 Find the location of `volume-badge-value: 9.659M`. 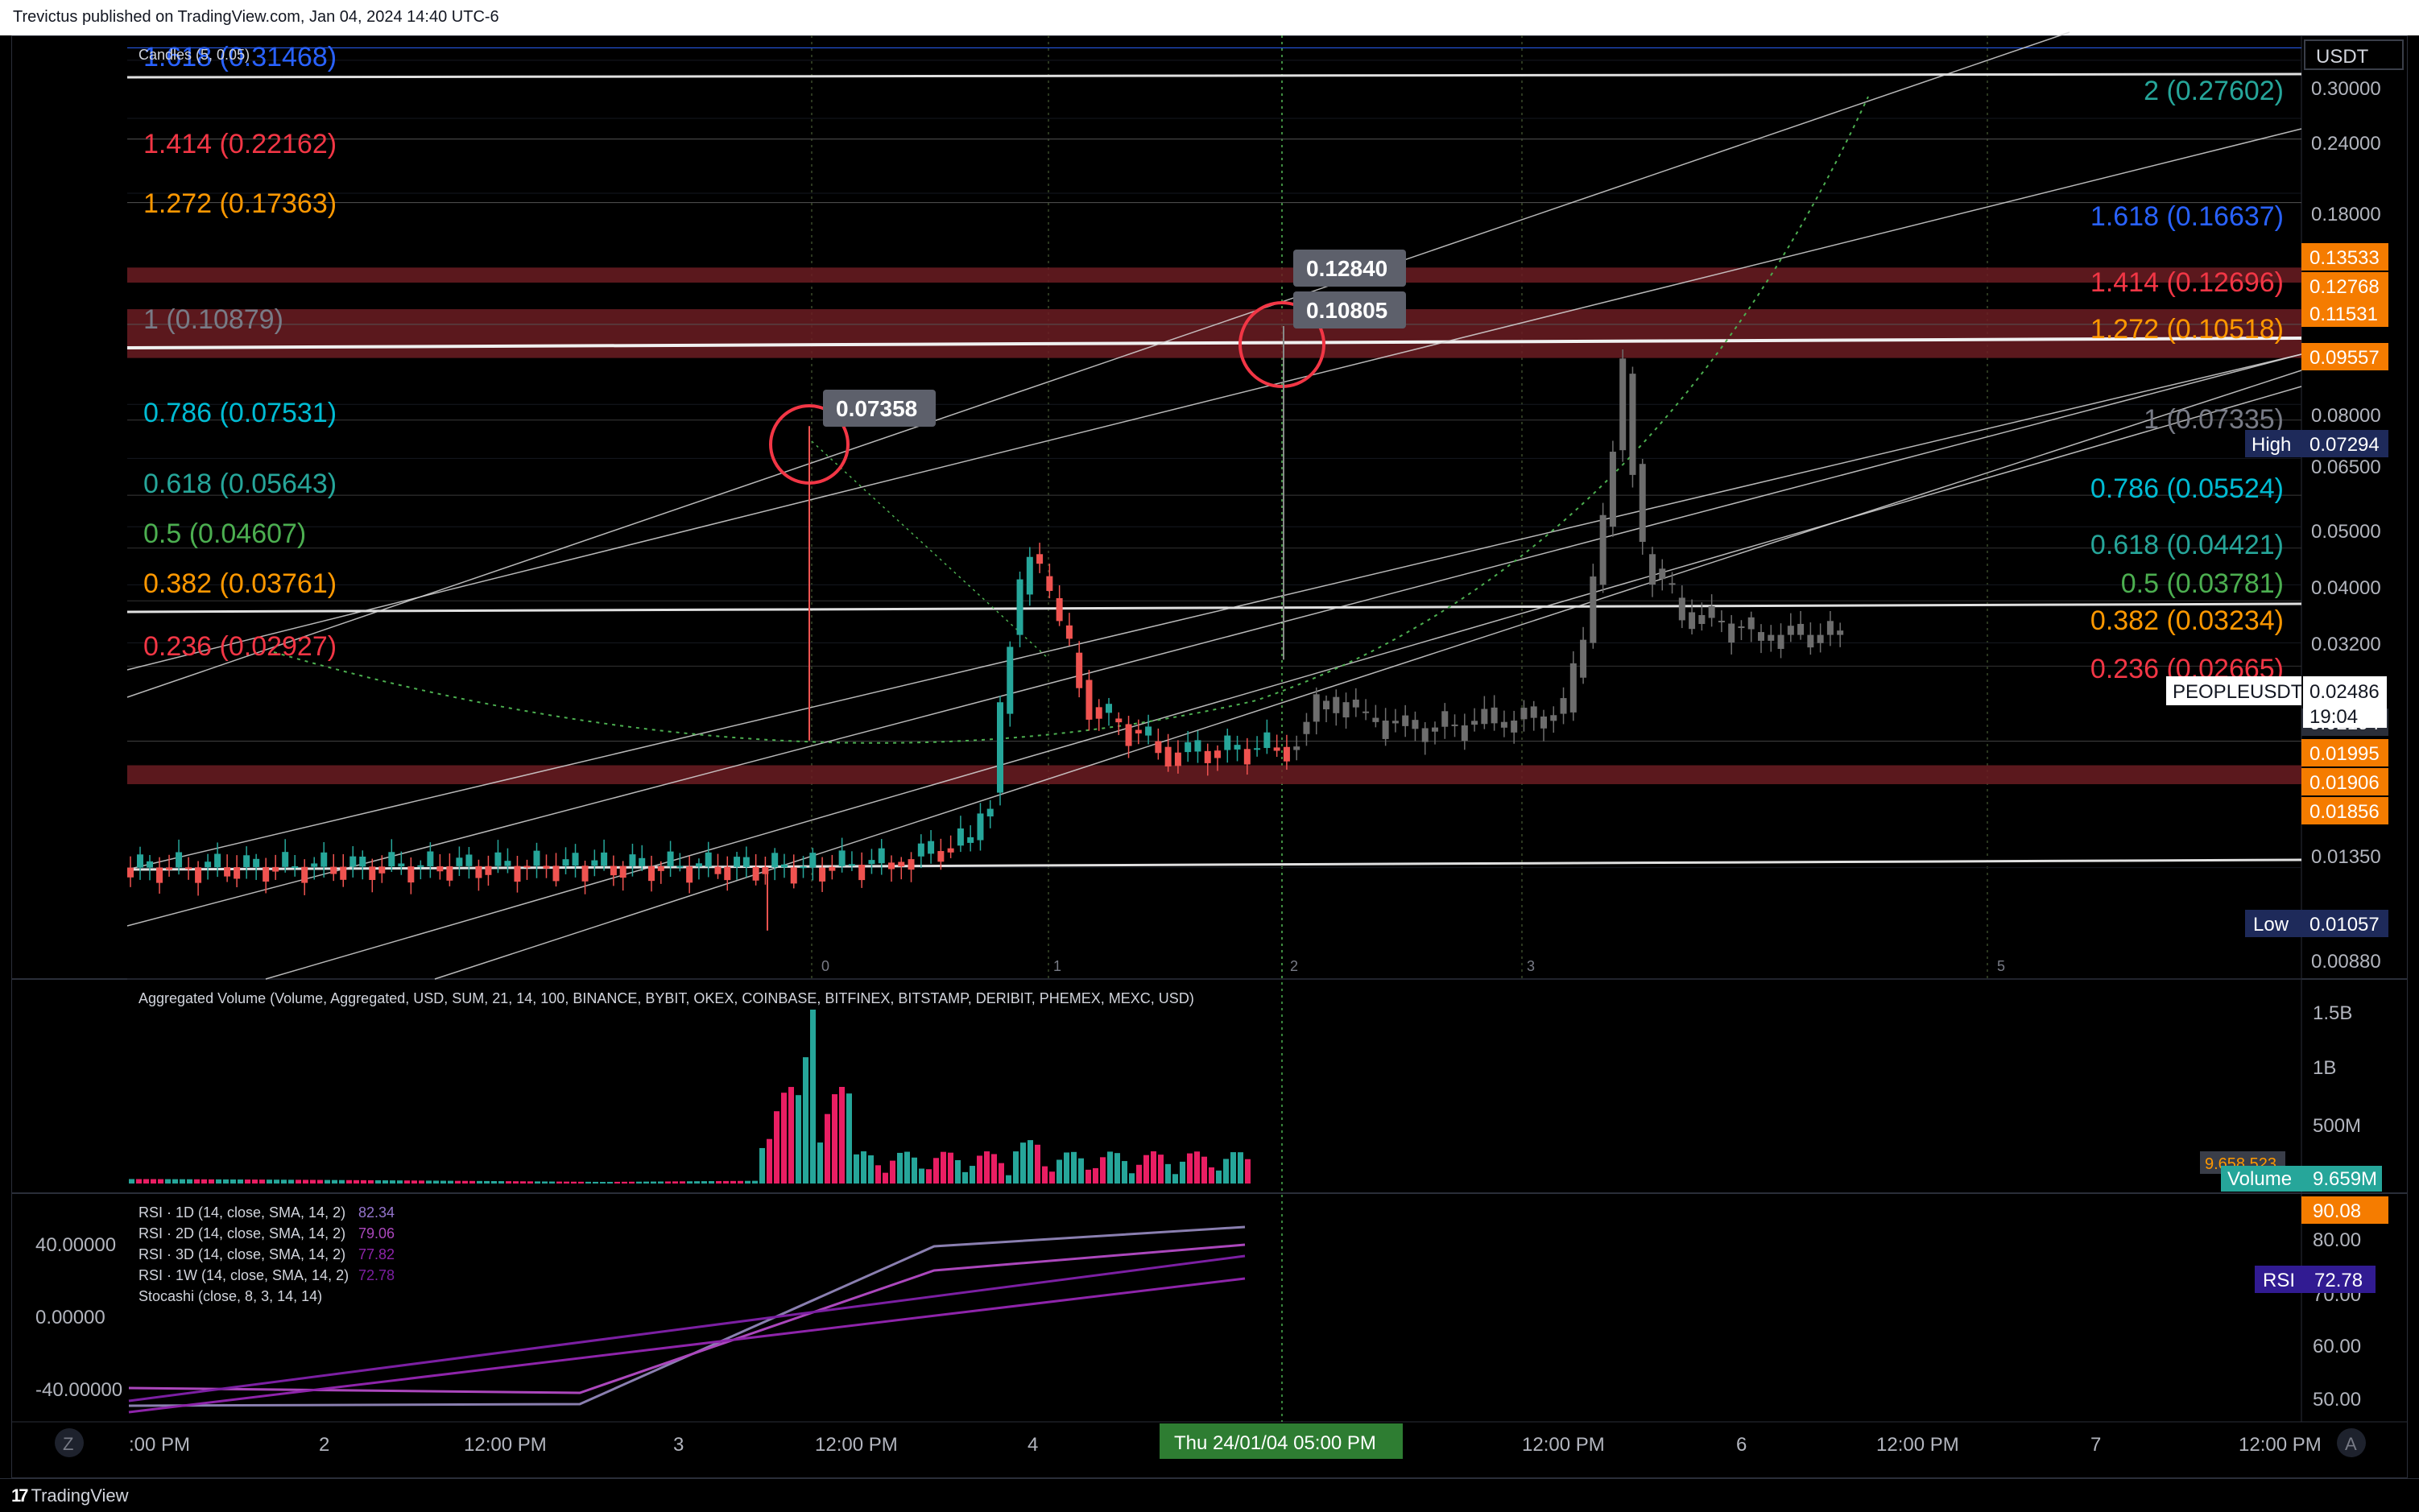

volume-badge-value: 9.659M is located at coordinates (2345, 1179).